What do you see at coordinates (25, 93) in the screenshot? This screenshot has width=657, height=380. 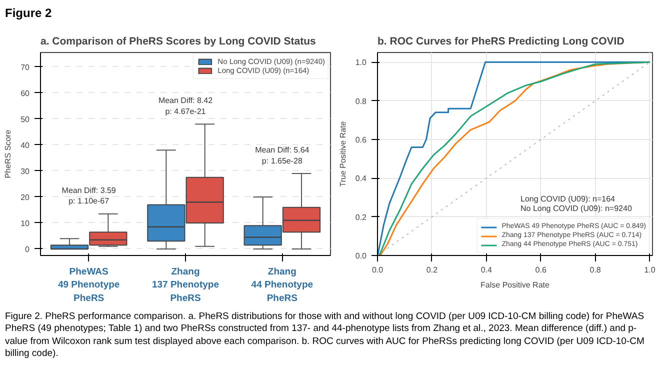 I see `y-tick-label: 60` at bounding box center [25, 93].